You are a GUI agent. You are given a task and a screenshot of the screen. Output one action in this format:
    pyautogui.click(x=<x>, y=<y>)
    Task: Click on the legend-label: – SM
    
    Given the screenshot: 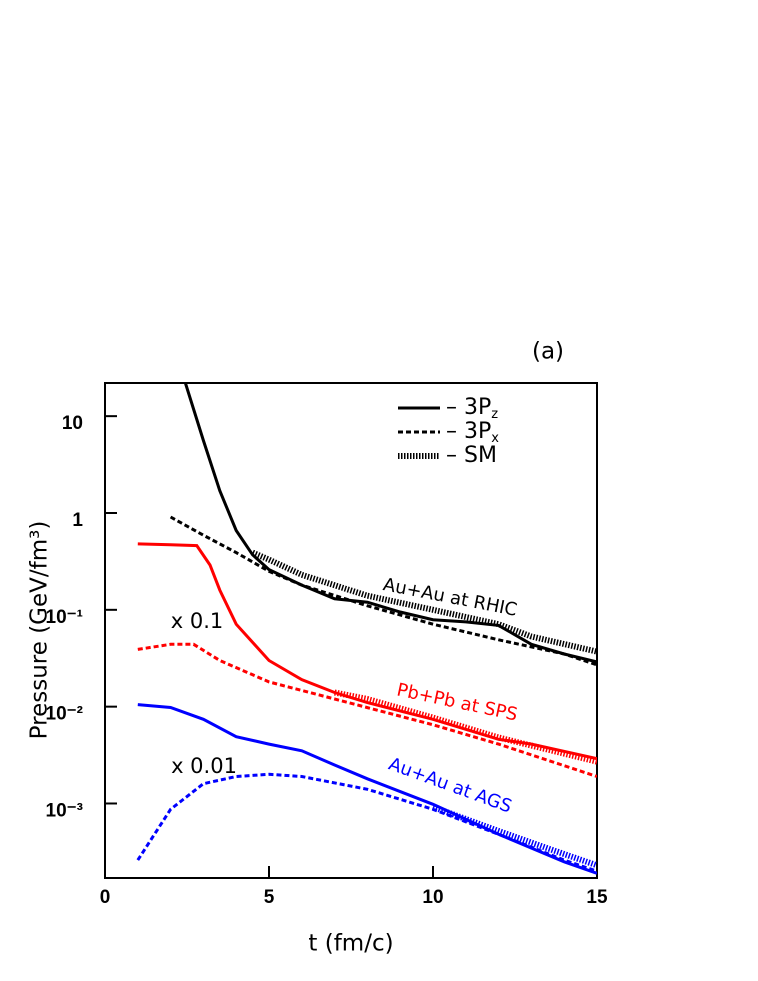 What is the action you would take?
    pyautogui.click(x=471, y=455)
    